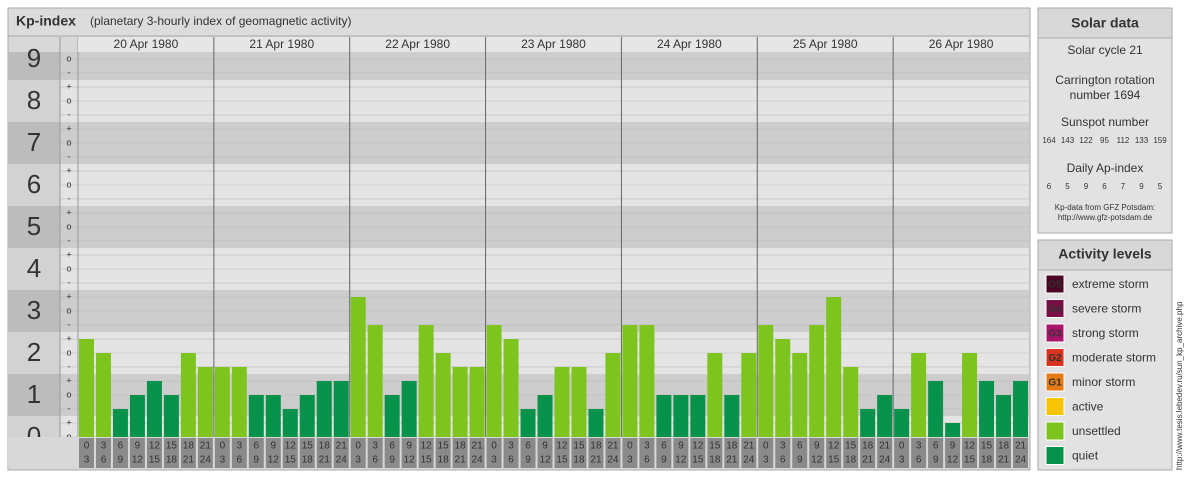 This screenshot has width=1184, height=480. Describe the element at coordinates (1105, 122) in the screenshot. I see `sunspot-title: Sunspot number` at that location.